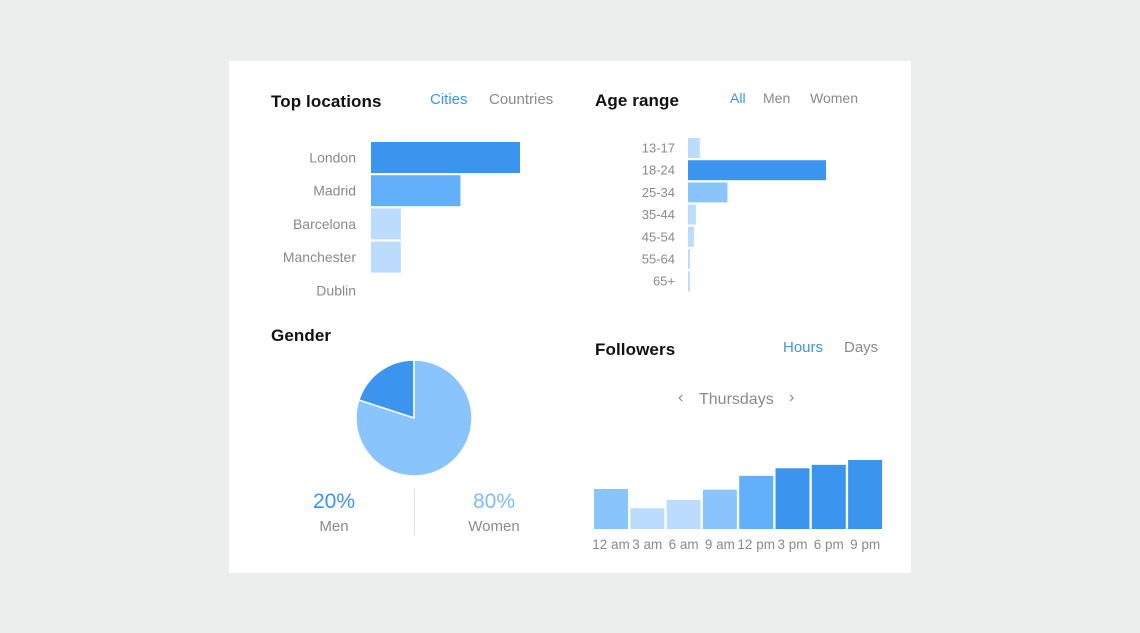 This screenshot has height=633, width=1140. I want to click on tick-hour-12-am: 12 am, so click(611, 544).